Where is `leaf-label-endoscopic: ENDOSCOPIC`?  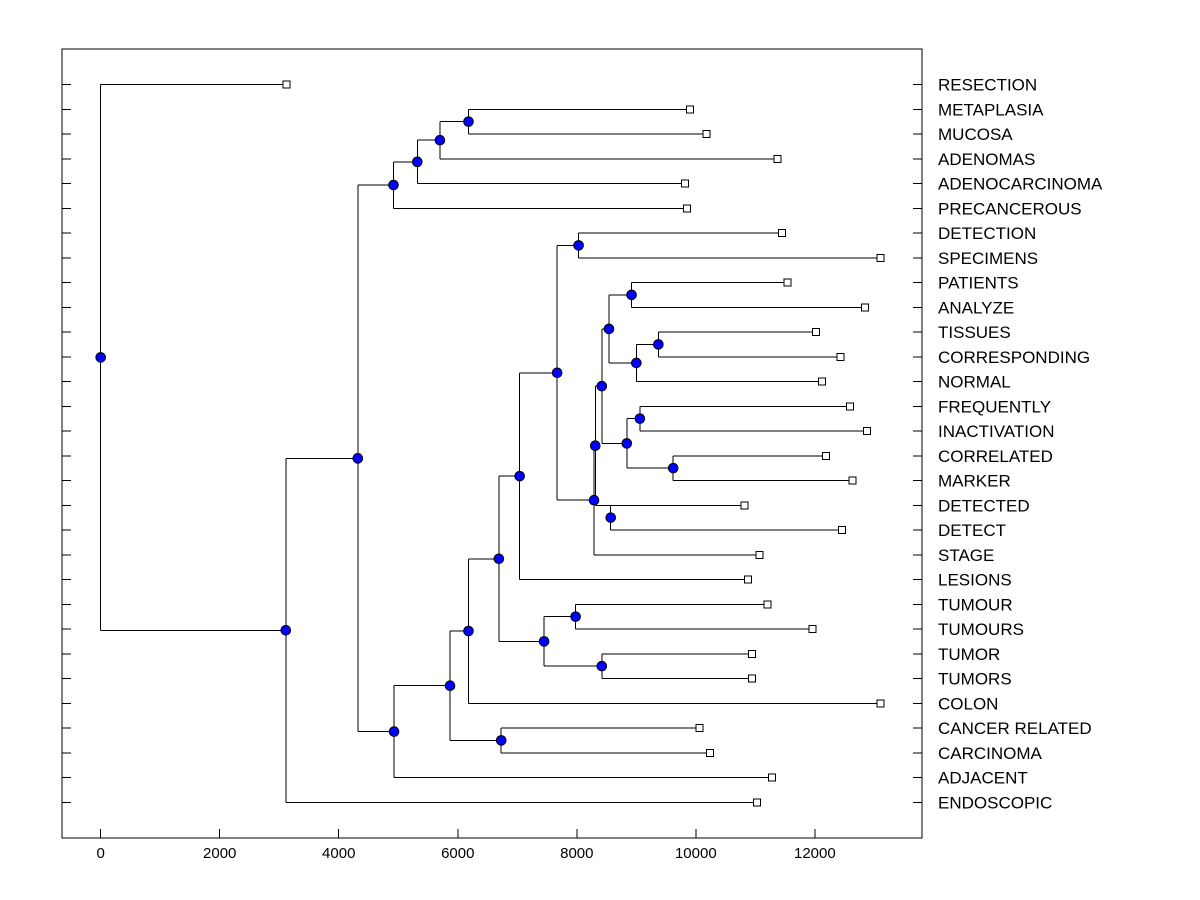
leaf-label-endoscopic: ENDOSCOPIC is located at coordinates (995, 802).